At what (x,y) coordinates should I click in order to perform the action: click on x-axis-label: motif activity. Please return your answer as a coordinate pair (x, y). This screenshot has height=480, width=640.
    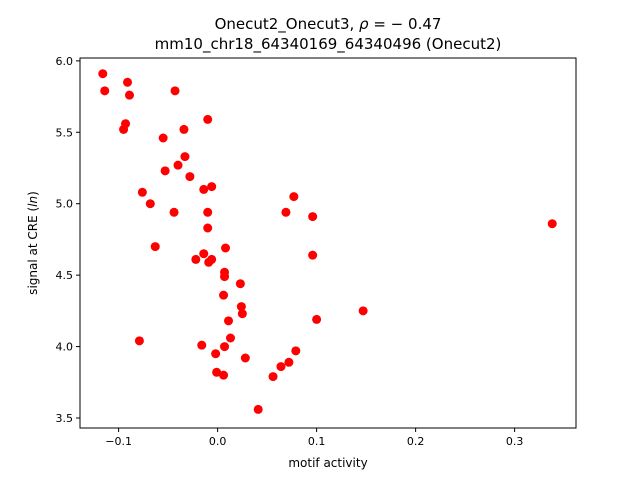
    Looking at the image, I should click on (327, 463).